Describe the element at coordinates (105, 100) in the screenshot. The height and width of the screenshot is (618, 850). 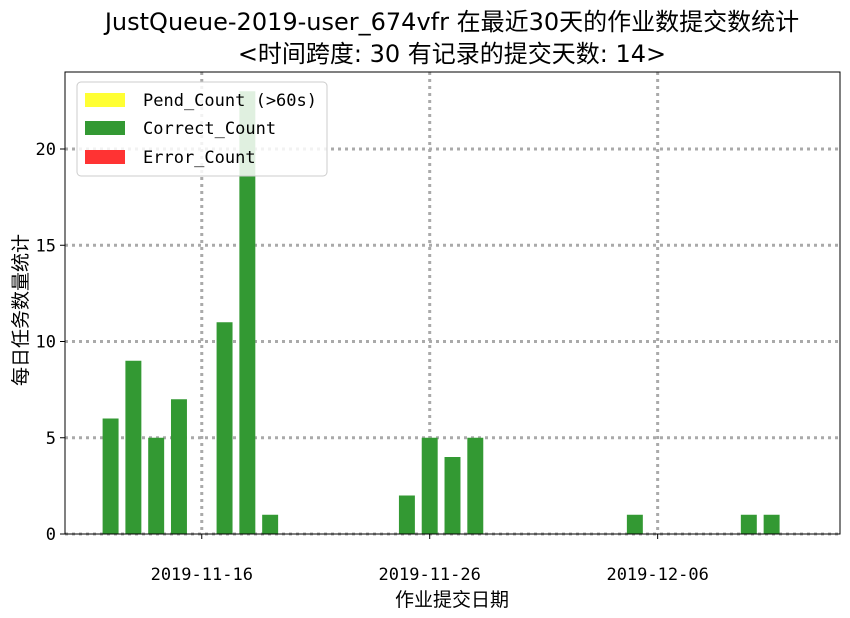
I see `legend-swatch-pend` at that location.